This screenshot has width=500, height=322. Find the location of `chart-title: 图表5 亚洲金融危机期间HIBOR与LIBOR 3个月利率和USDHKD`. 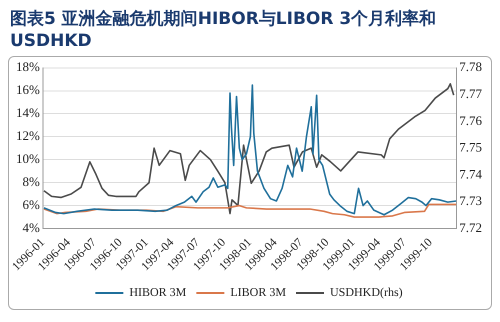

chart-title: 图表5 亚洲金融危机期间HIBOR与LIBOR 3个月利率和USDHKD is located at coordinates (224, 30).